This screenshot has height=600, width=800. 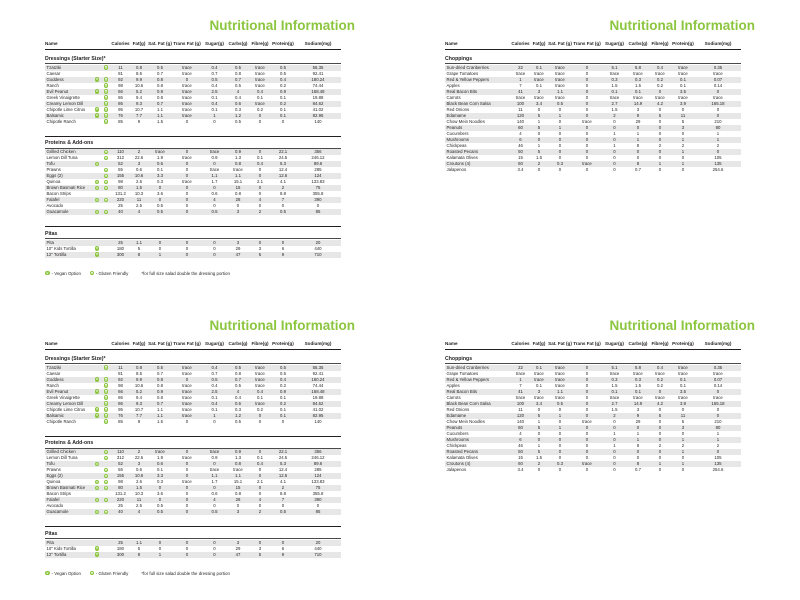 I want to click on cell-protein: 0.9, so click(x=283, y=391).